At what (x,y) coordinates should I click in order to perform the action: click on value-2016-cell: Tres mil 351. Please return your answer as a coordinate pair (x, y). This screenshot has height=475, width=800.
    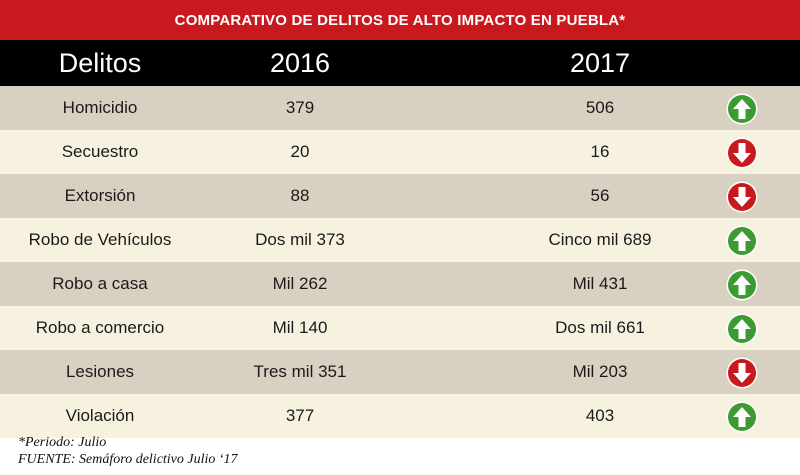
    Looking at the image, I should click on (300, 371).